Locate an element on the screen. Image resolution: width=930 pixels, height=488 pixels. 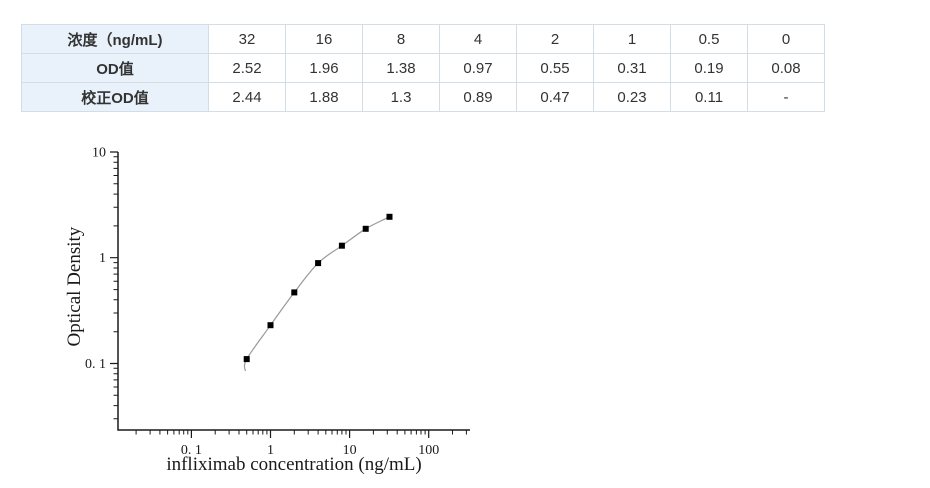
x-tick-label: 10 is located at coordinates (350, 450).